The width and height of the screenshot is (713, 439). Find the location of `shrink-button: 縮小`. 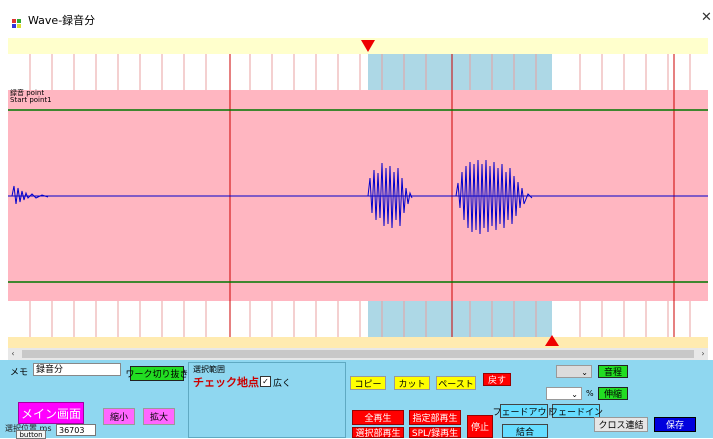

shrink-button: 縮小 is located at coordinates (119, 416).